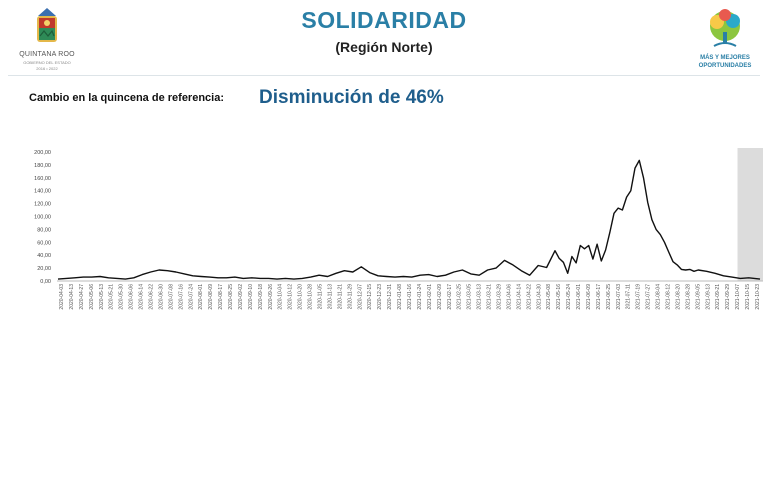 This screenshot has width=768, height=477. I want to click on x-tick-label: 2021-05-16, so click(559, 297).